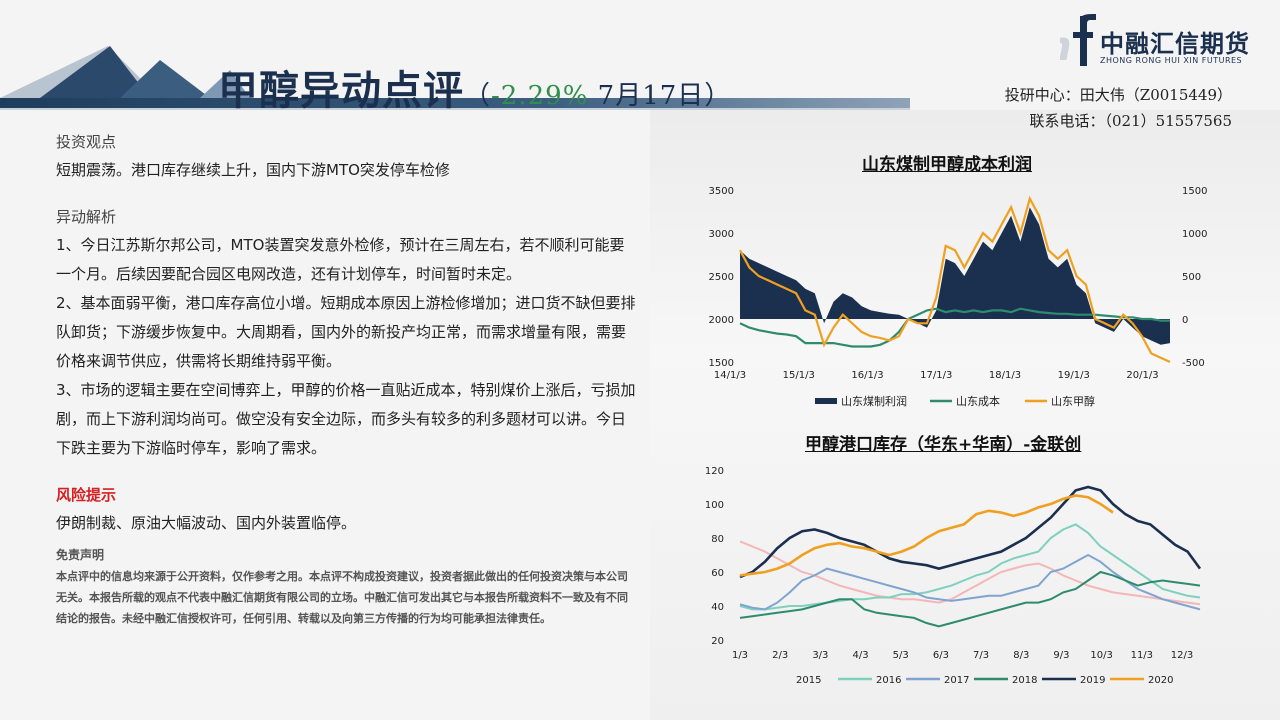 The image size is (1280, 720). What do you see at coordinates (1185, 320) in the screenshot?
I see `y-right-tick: 0` at bounding box center [1185, 320].